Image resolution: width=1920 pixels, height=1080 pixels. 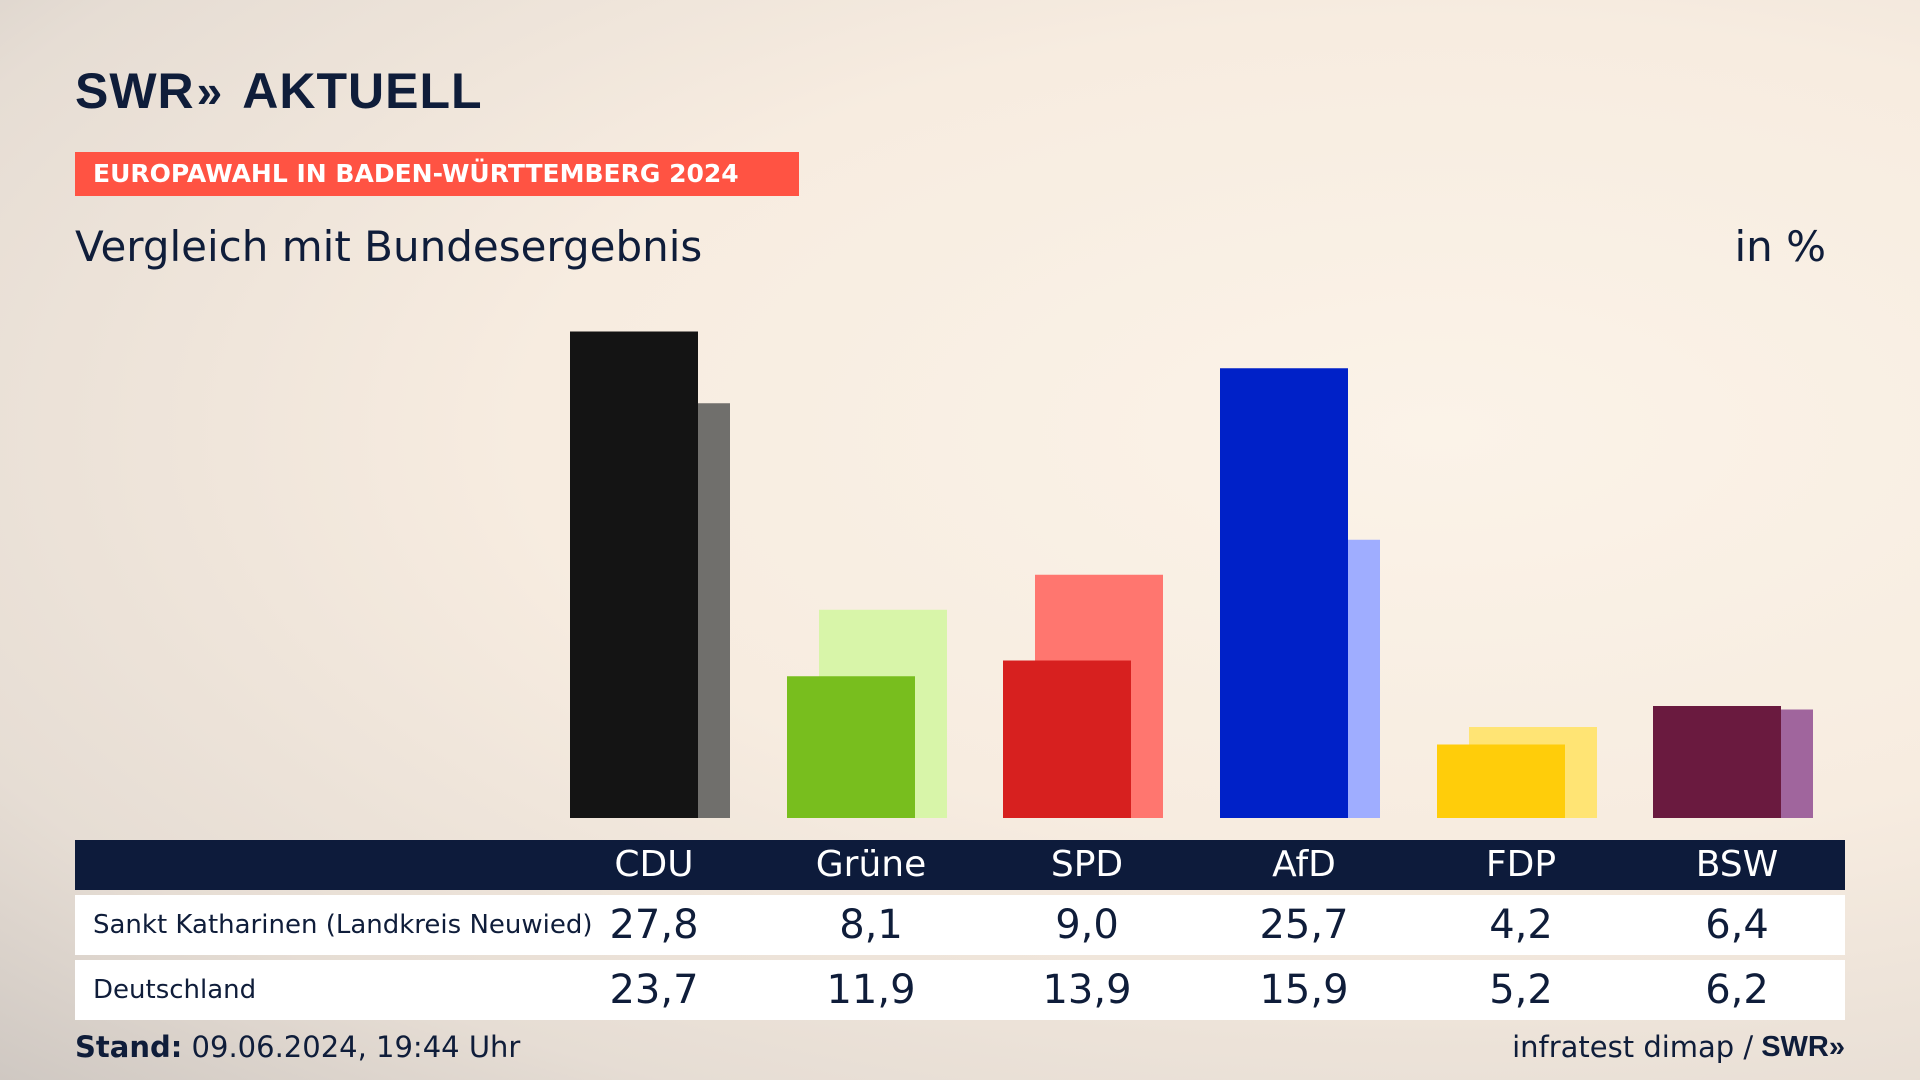 What do you see at coordinates (129, 1047) in the screenshot?
I see `stand-label: Stand:` at bounding box center [129, 1047].